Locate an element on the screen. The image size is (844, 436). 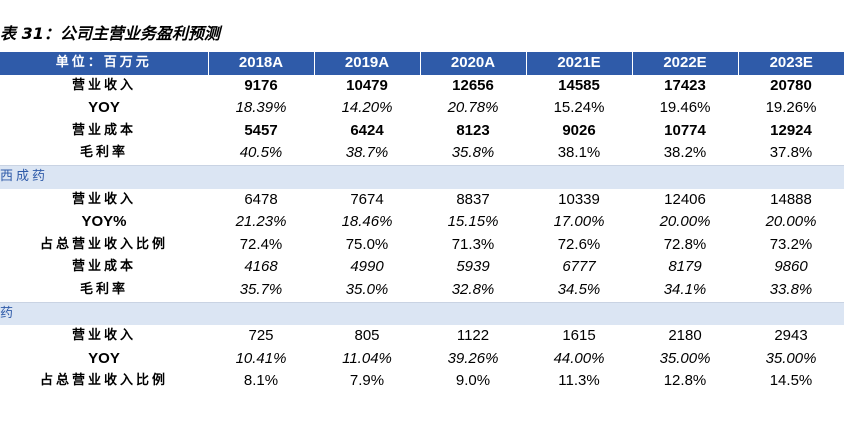
cell: 18.46% is located at coordinates (367, 222).